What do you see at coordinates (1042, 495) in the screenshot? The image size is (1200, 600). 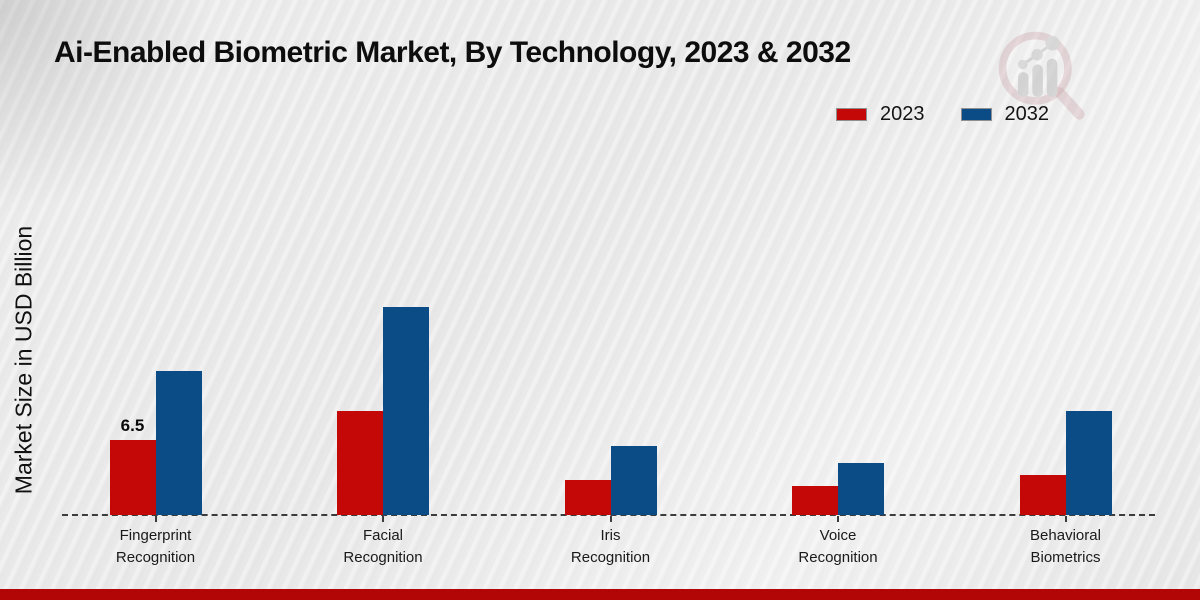 I see `bar-2023-behavioral-biometrics` at bounding box center [1042, 495].